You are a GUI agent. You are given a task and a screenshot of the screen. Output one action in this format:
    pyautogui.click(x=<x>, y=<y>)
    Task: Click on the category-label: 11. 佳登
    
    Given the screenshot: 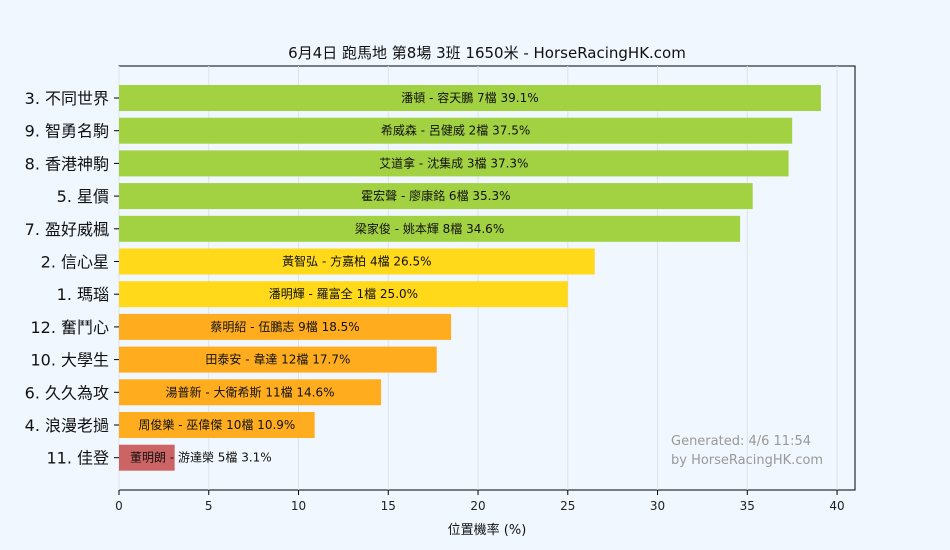 What is the action you would take?
    pyautogui.click(x=77, y=458)
    